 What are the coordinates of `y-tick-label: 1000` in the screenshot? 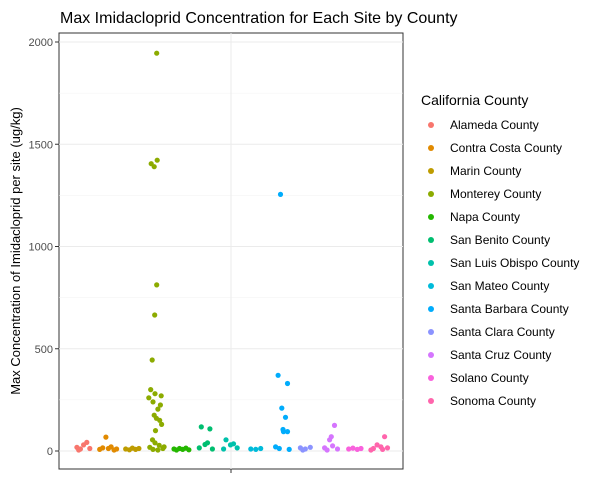 It's located at (41, 248).